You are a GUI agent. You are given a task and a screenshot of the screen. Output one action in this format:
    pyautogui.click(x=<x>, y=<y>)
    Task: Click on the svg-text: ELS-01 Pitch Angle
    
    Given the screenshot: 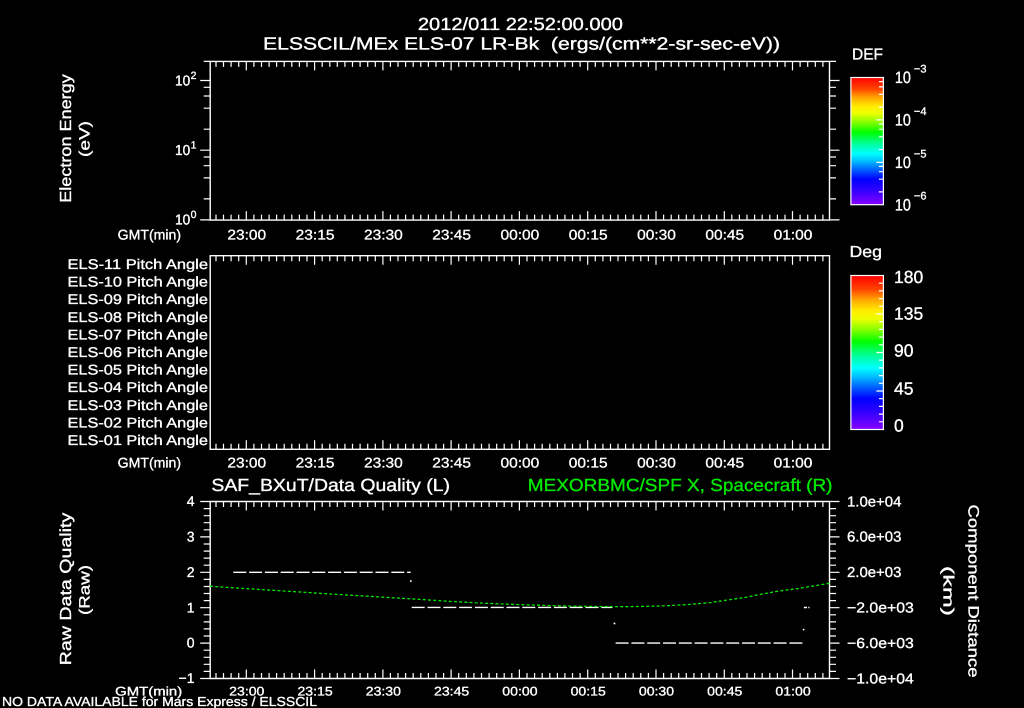 What is the action you would take?
    pyautogui.click(x=138, y=440)
    